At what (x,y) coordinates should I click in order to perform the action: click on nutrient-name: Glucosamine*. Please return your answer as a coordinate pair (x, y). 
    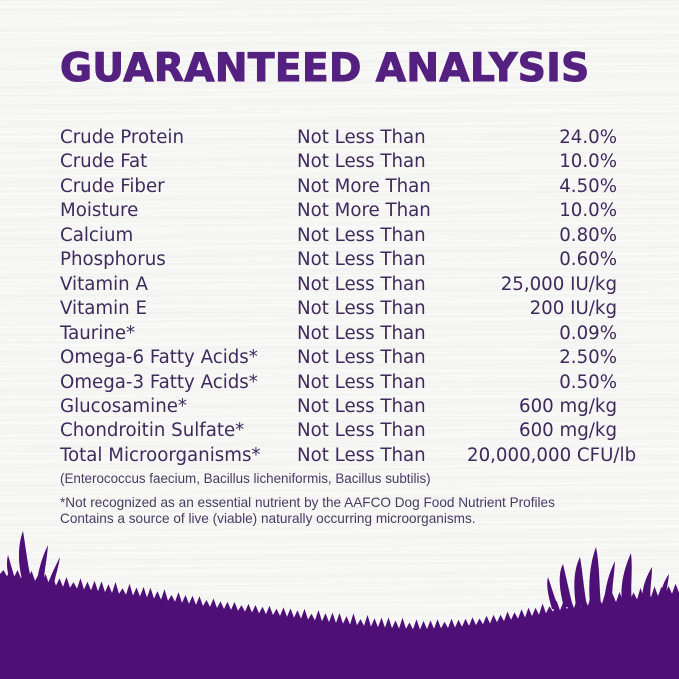
    Looking at the image, I should click on (124, 406).